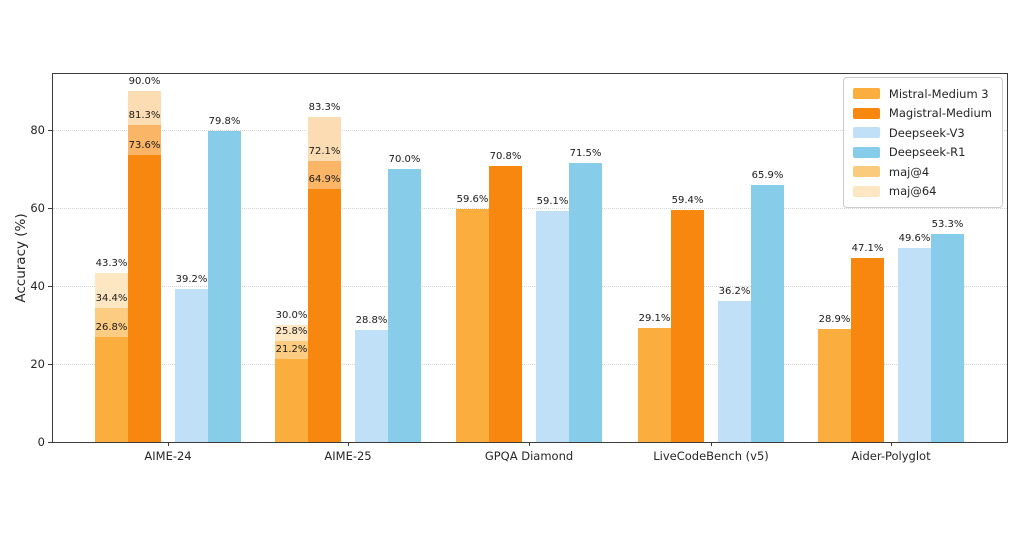 The height and width of the screenshot is (541, 1024). I want to click on bar-value-label: 36.2%, so click(734, 291).